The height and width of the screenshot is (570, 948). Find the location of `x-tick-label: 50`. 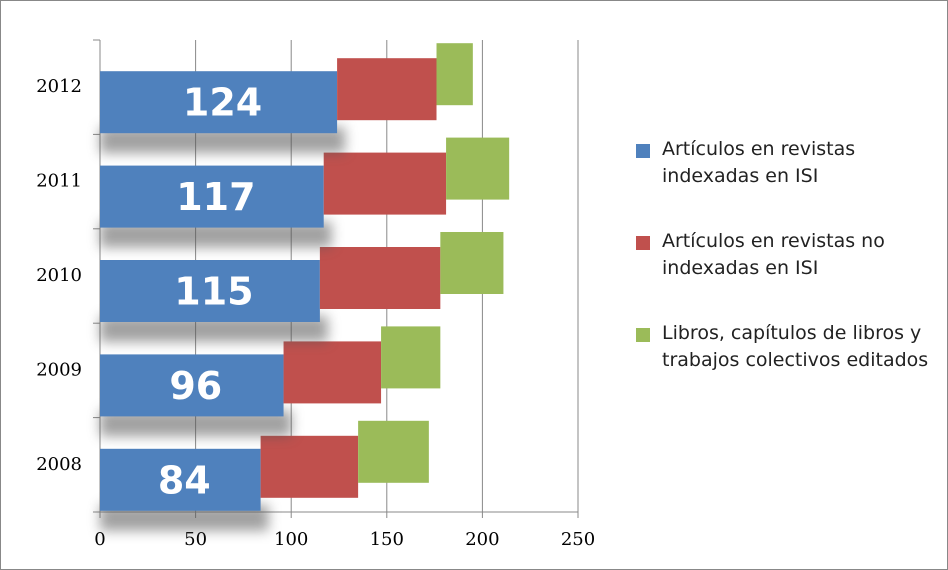

x-tick-label: 50 is located at coordinates (195, 539).